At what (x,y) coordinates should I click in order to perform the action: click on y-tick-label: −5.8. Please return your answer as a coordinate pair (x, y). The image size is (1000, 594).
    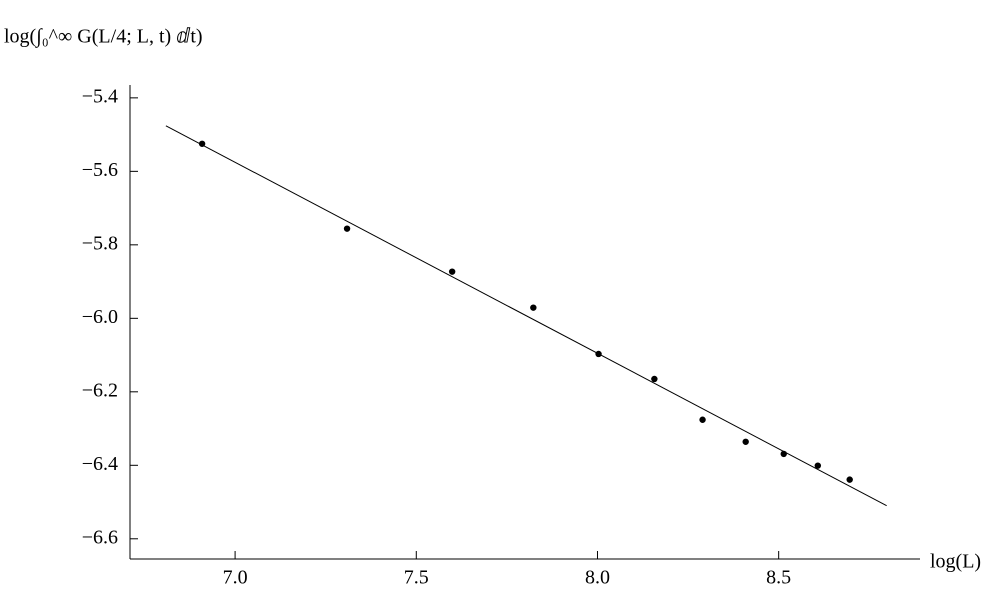
    Looking at the image, I should click on (100, 243).